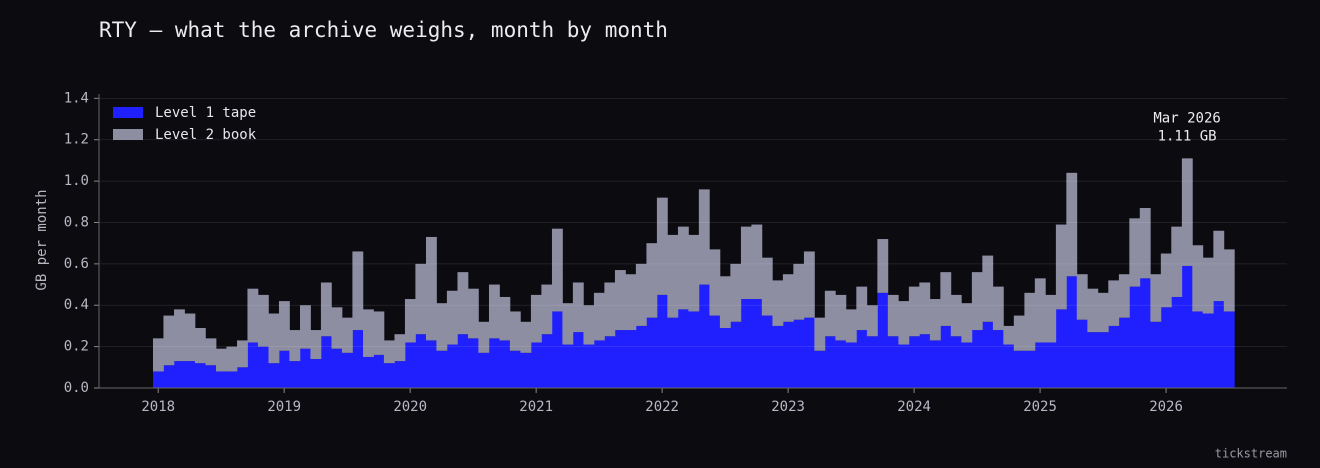  Describe the element at coordinates (76, 264) in the screenshot. I see `y-tick-label: 0.6` at that location.